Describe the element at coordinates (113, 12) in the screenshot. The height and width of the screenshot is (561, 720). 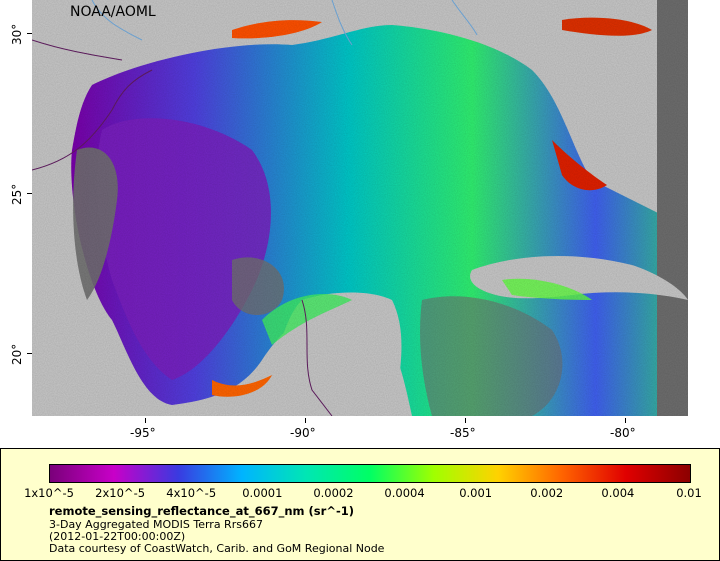
I see `org-label: NOAA/AOML` at that location.